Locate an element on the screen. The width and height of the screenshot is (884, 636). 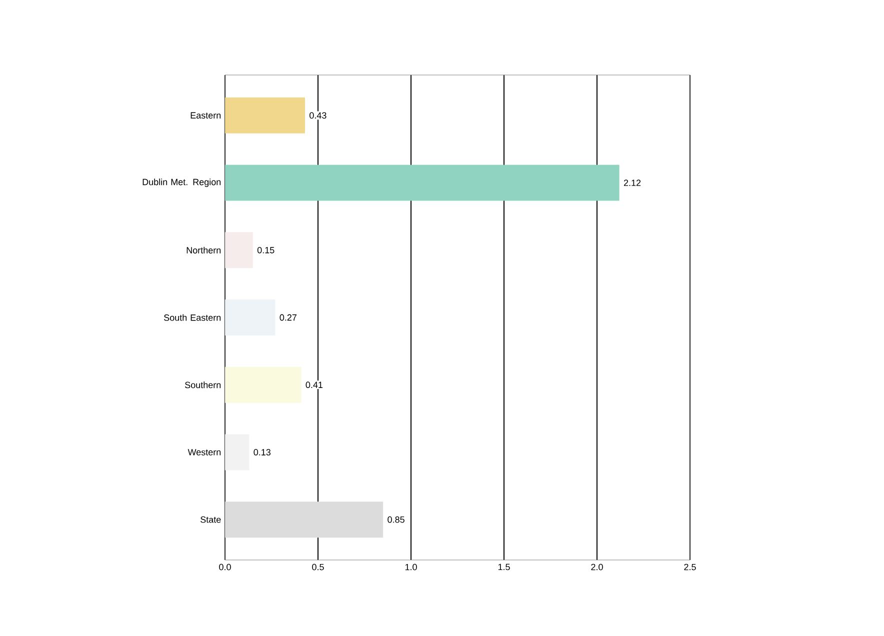
data-label: 0.85 is located at coordinates (396, 519).